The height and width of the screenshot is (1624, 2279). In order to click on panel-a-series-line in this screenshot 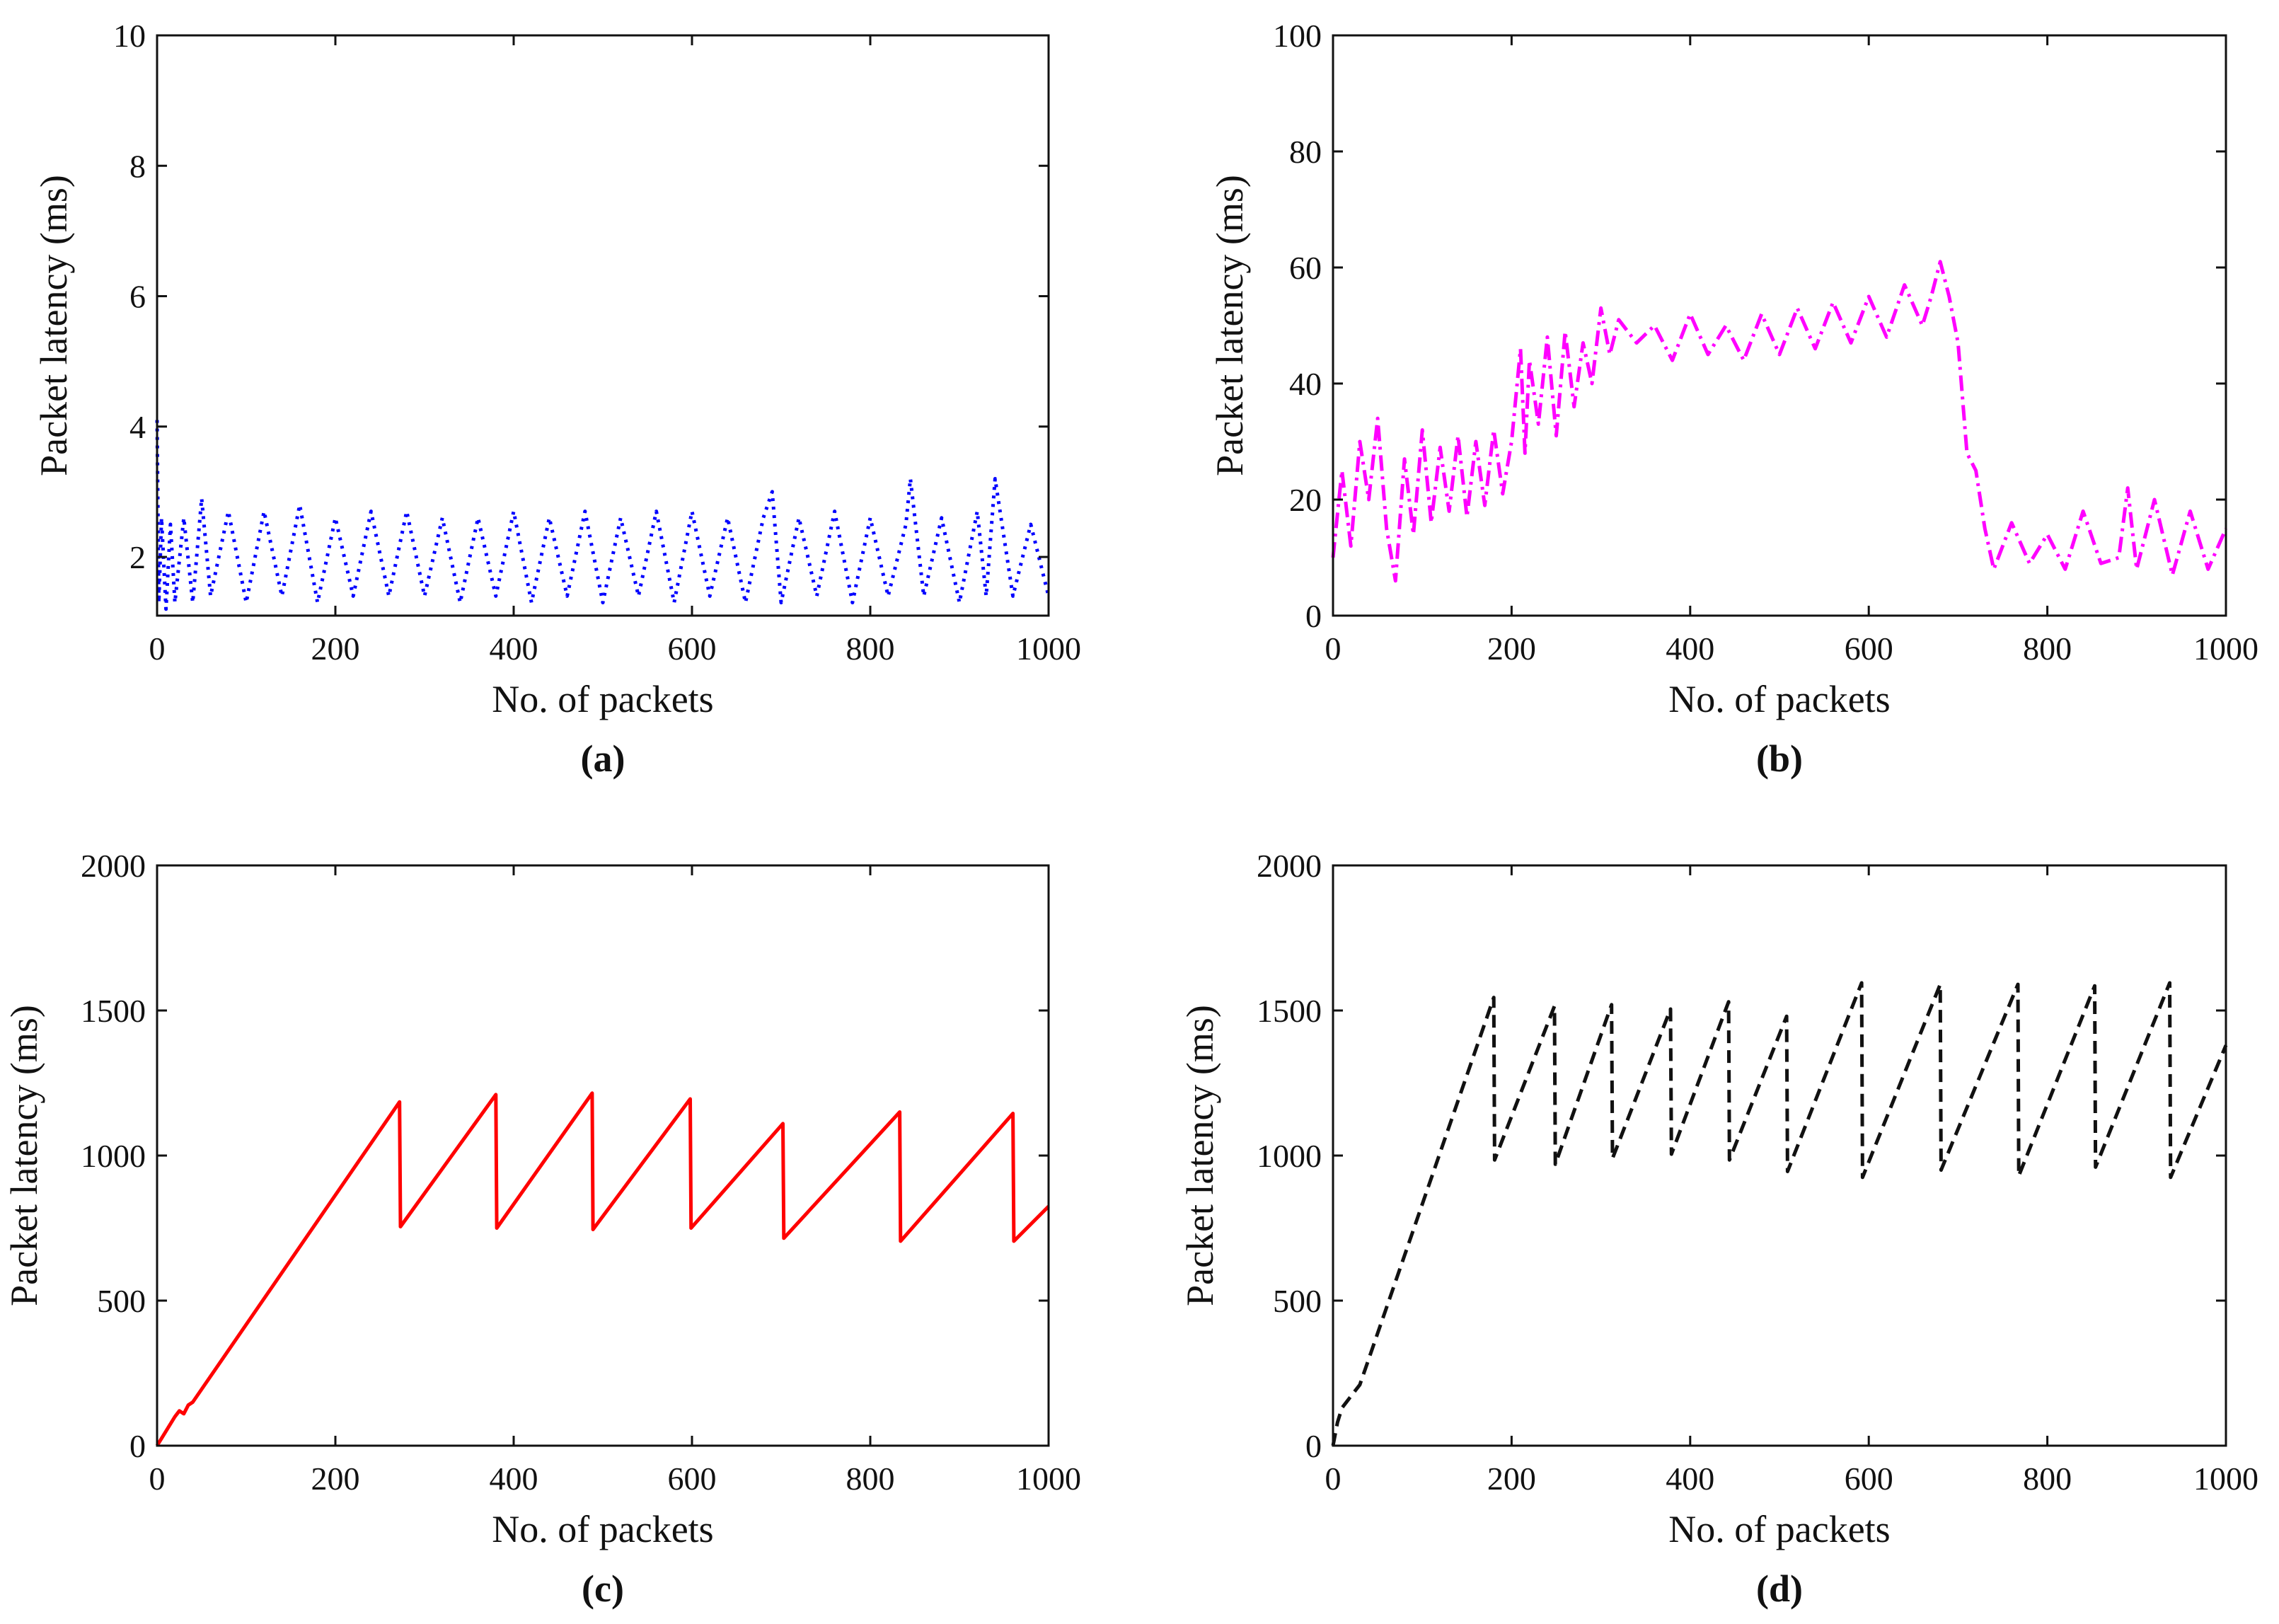, I will do `click(603, 515)`.